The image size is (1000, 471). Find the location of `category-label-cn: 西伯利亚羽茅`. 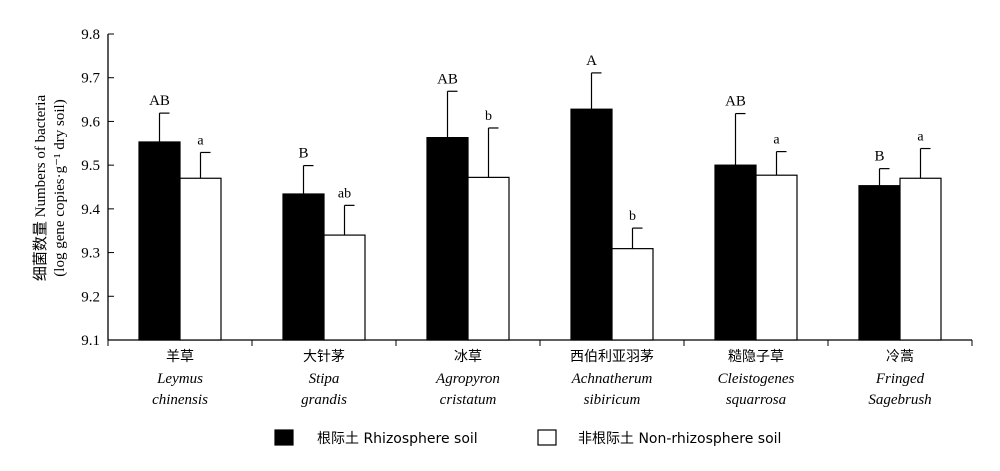

category-label-cn: 西伯利亚羽茅 is located at coordinates (612, 357).